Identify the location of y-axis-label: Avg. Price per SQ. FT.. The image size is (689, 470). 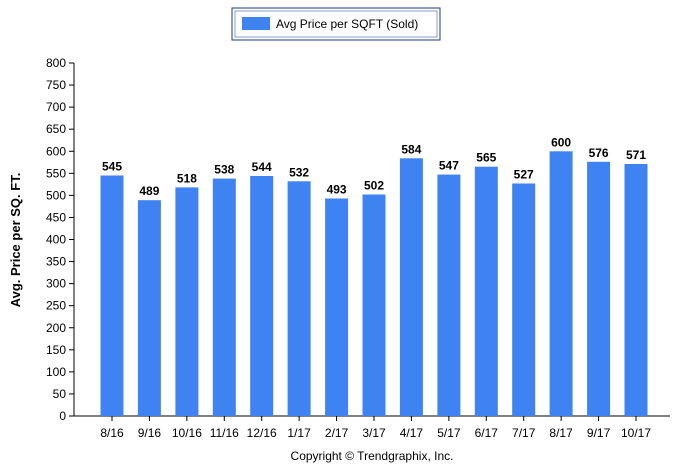
(15, 240).